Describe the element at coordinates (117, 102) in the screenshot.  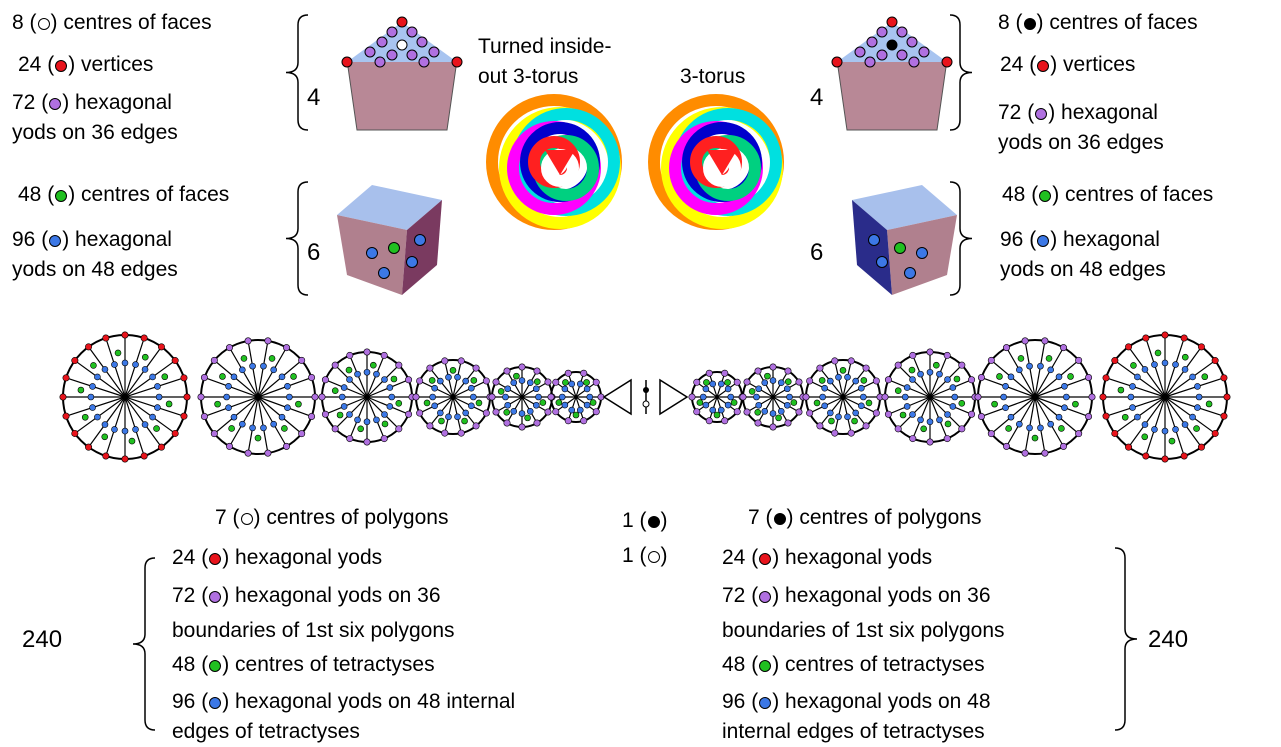
I see `label-text: ) hexagonal` at that location.